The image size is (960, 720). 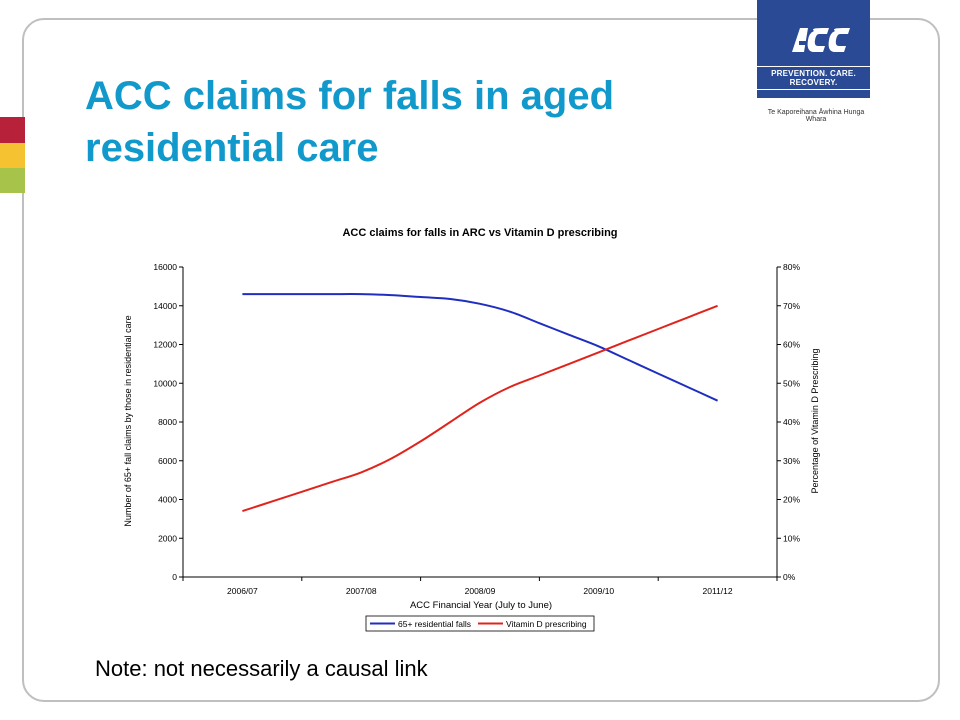 I want to click on y-tick-label: 0, so click(x=174, y=577).